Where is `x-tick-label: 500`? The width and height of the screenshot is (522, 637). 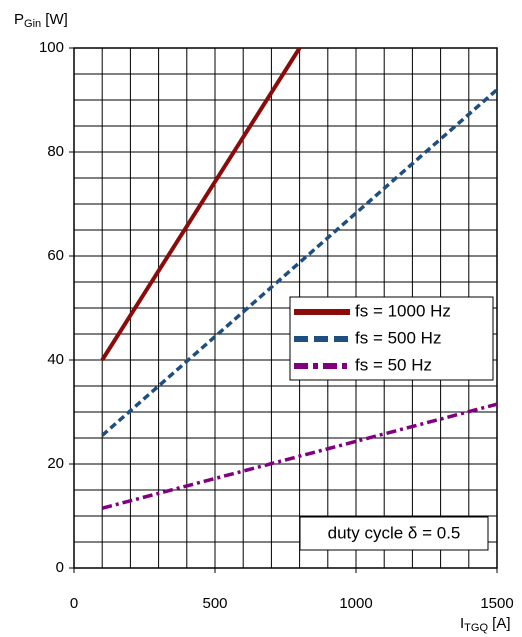
x-tick-label: 500 is located at coordinates (214, 603).